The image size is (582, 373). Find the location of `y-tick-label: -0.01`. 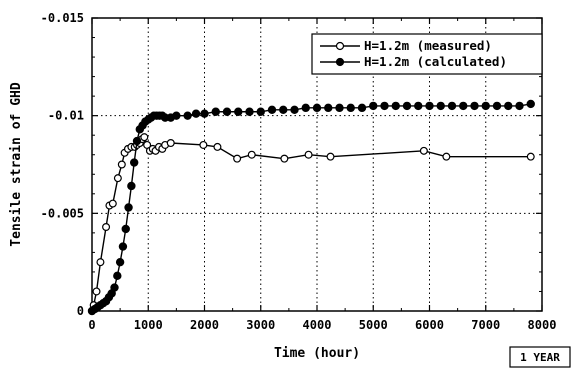

y-tick-label: -0.01 is located at coordinates (66, 116).